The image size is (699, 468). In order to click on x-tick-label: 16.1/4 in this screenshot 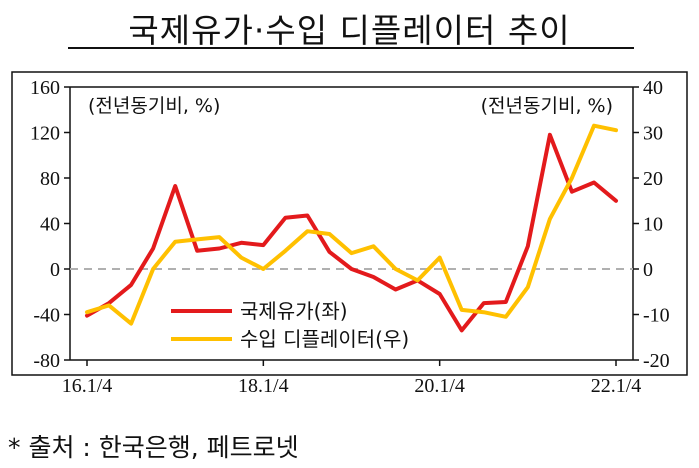, I will do `click(87, 386)`.